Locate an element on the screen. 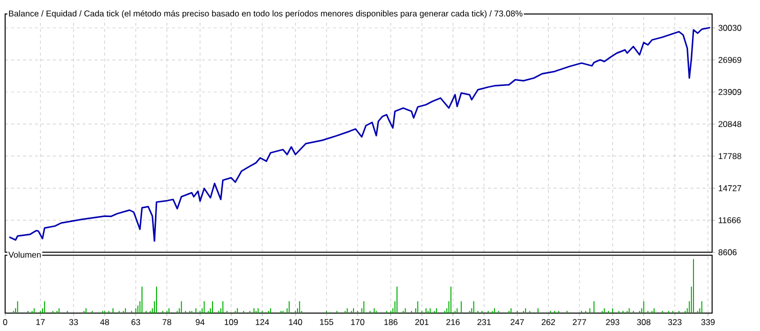 The width and height of the screenshot is (760, 331). x-tick-label: 48 is located at coordinates (105, 322).